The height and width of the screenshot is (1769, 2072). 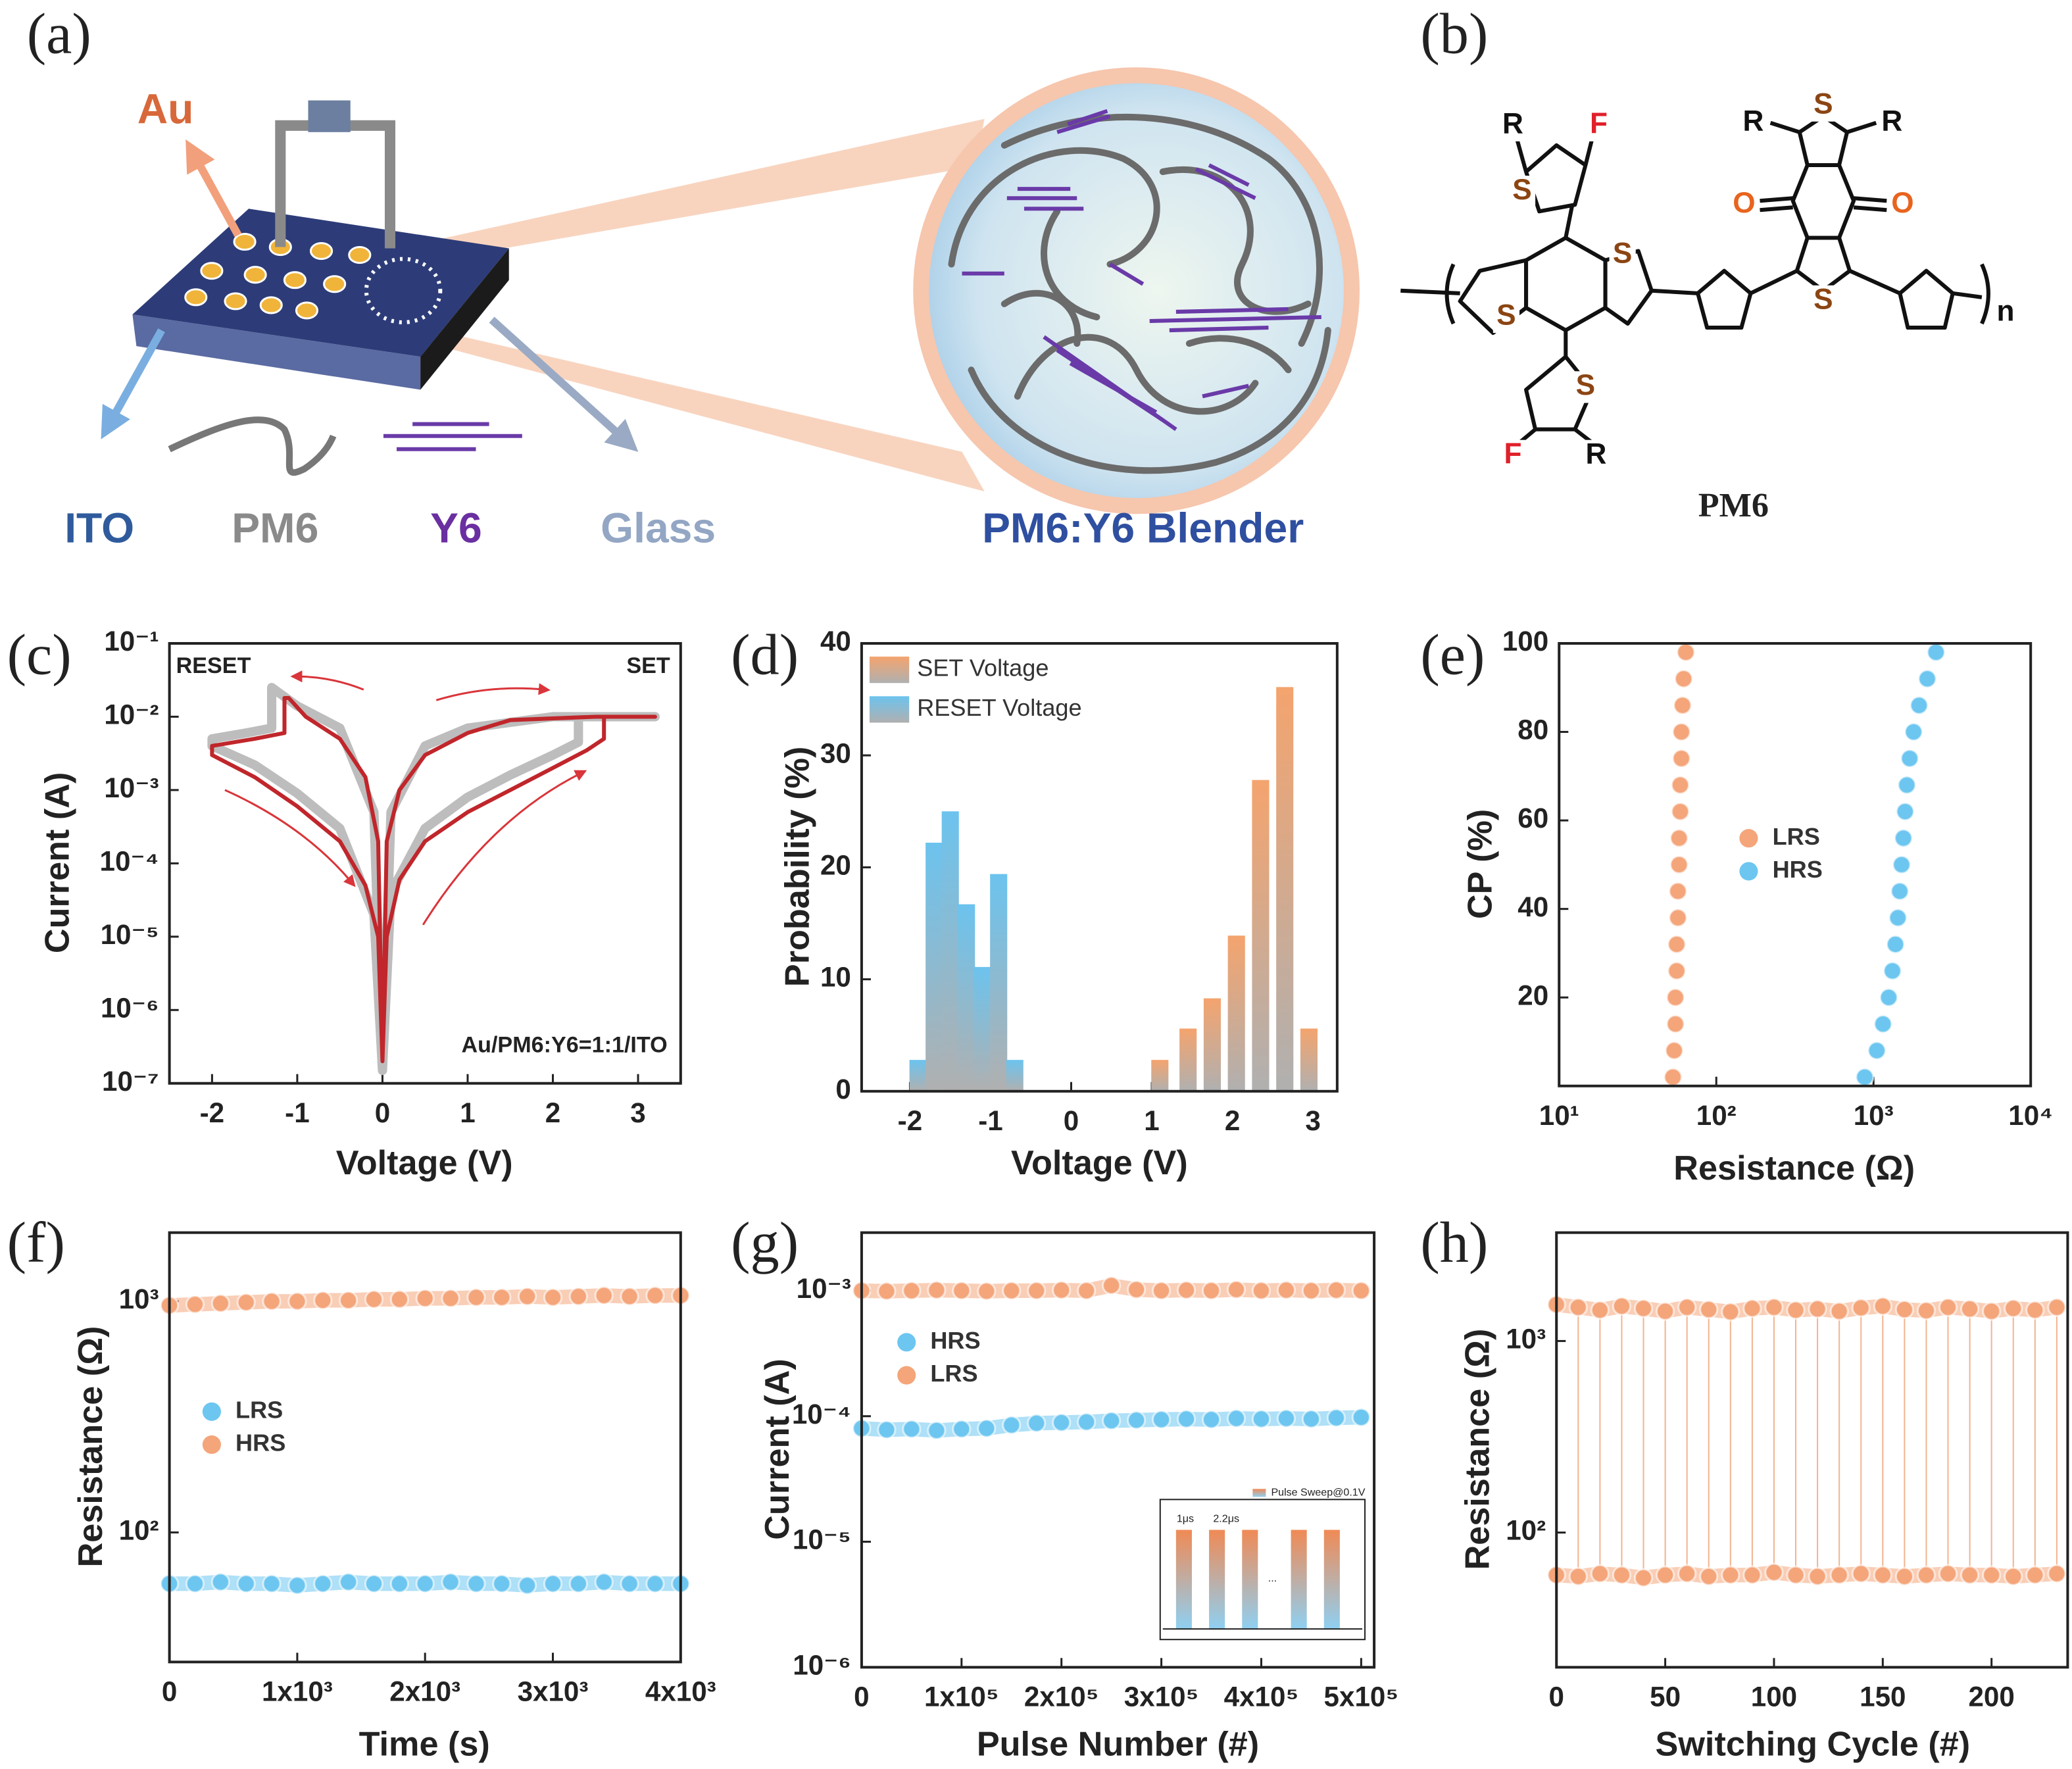 What do you see at coordinates (36, 1242) in the screenshot?
I see `panel-label: (f)` at bounding box center [36, 1242].